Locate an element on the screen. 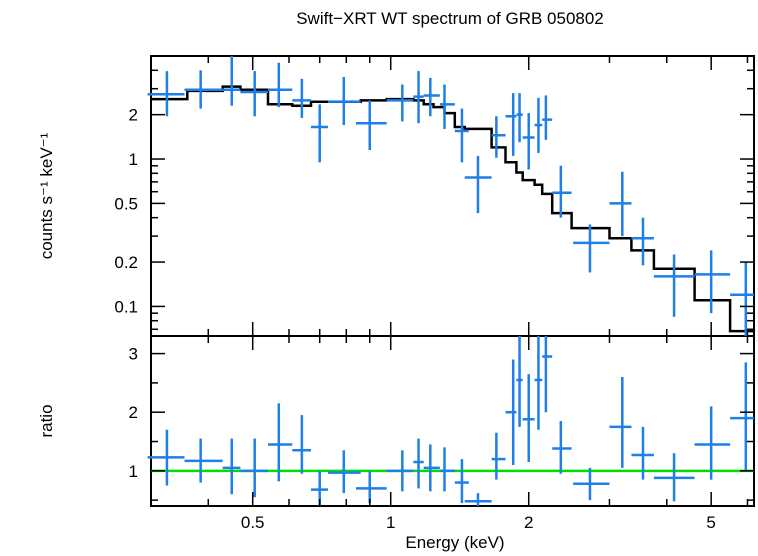 This screenshot has height=556, width=758. x-axis-label: Energy (keV) is located at coordinates (454, 542).